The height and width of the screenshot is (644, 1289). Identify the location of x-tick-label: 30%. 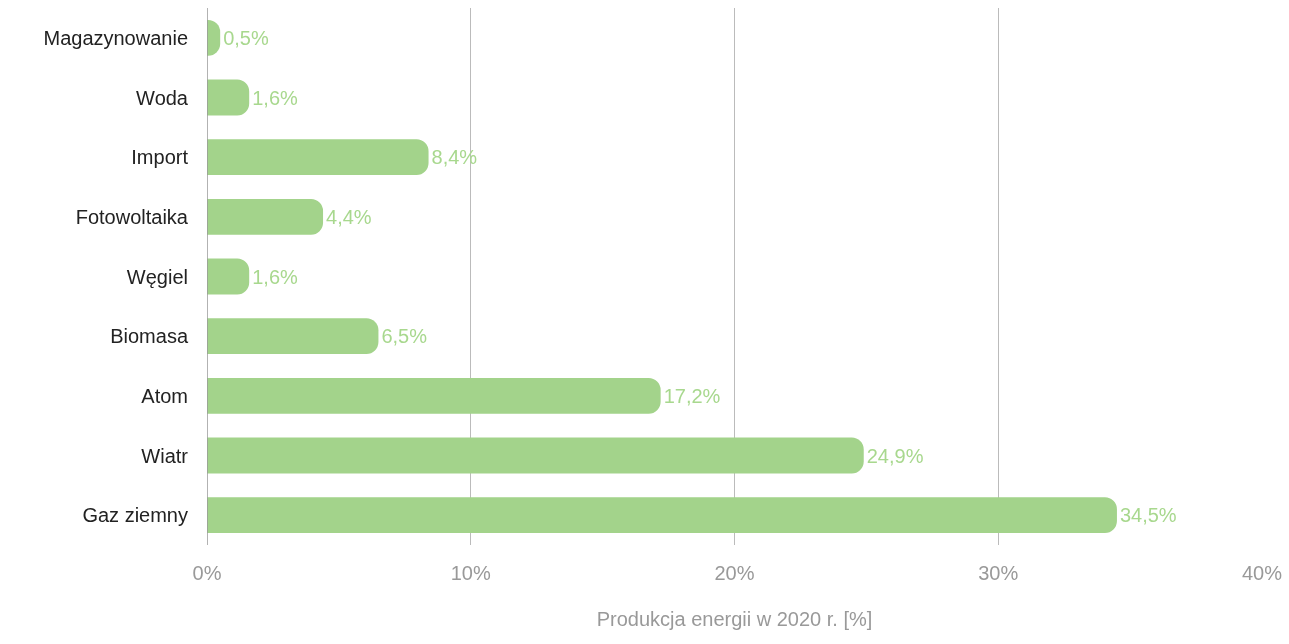
(998, 573).